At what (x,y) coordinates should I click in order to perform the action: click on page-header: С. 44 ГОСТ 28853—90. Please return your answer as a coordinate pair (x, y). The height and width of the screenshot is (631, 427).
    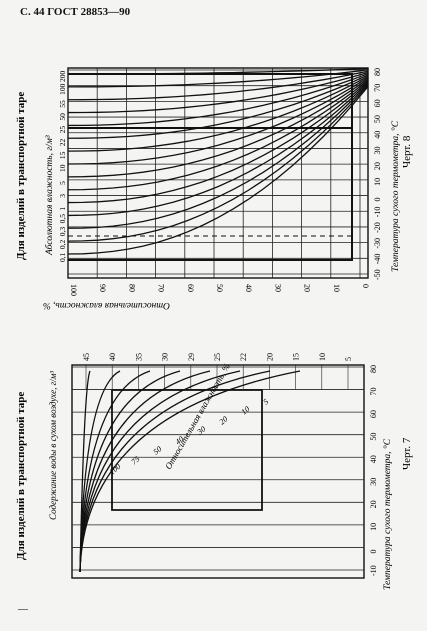
    Looking at the image, I should click on (75, 12).